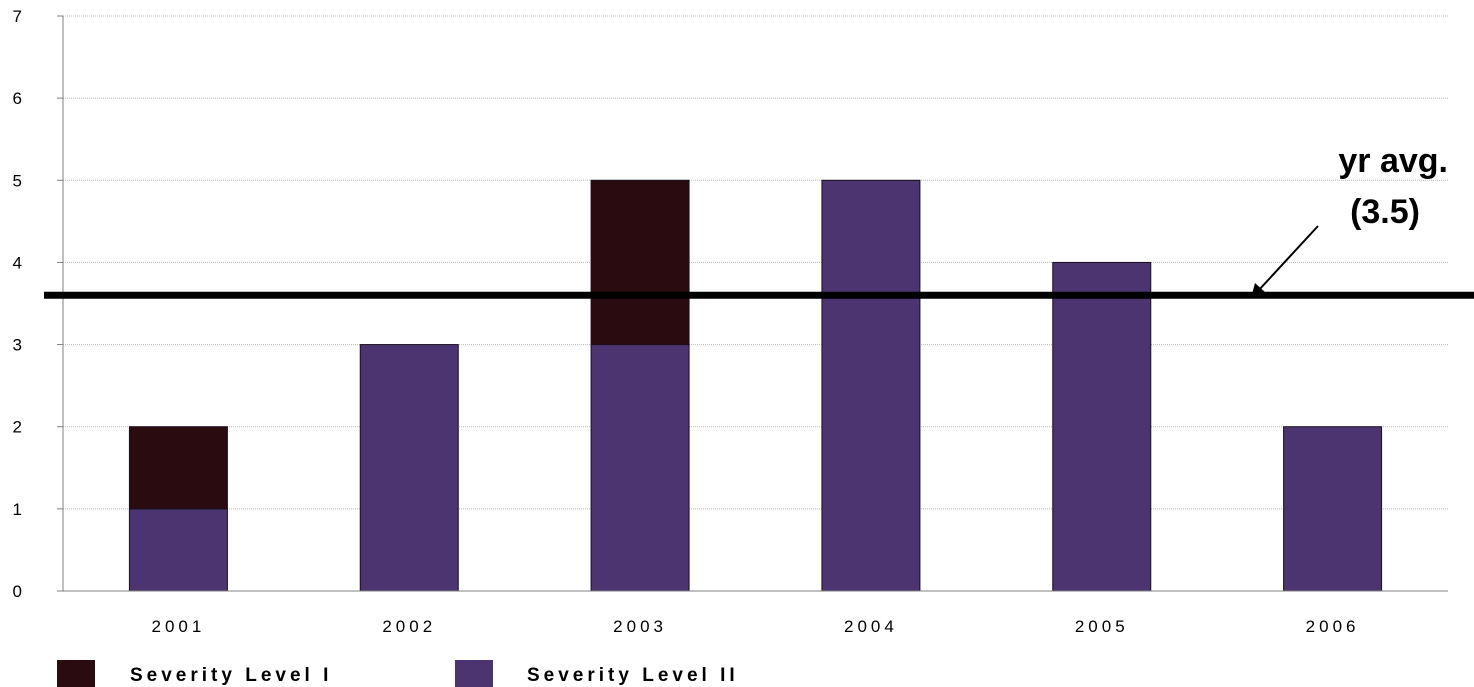 This screenshot has height=687, width=1474. What do you see at coordinates (1393, 161) in the screenshot?
I see `annotation-line1: yr avg.` at bounding box center [1393, 161].